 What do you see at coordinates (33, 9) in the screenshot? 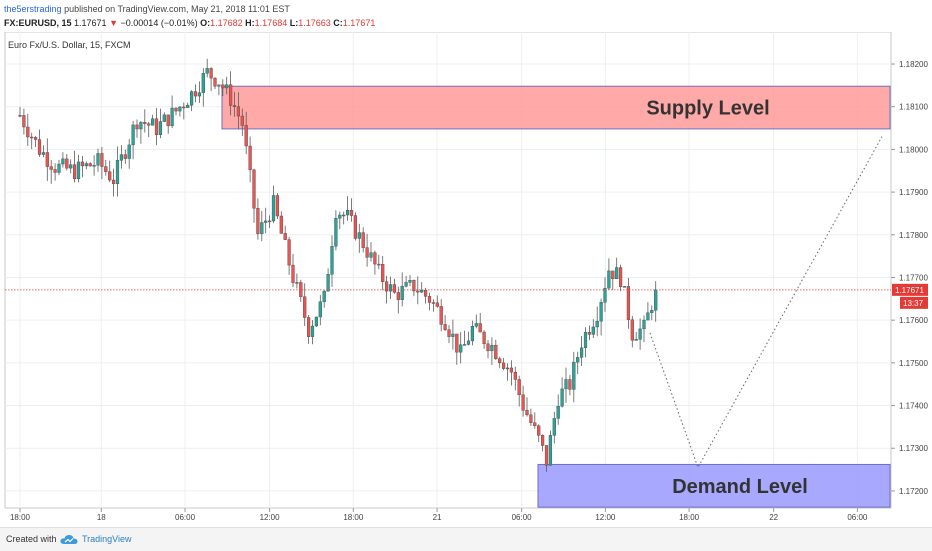
I see `author-link: the5erstrading` at bounding box center [33, 9].